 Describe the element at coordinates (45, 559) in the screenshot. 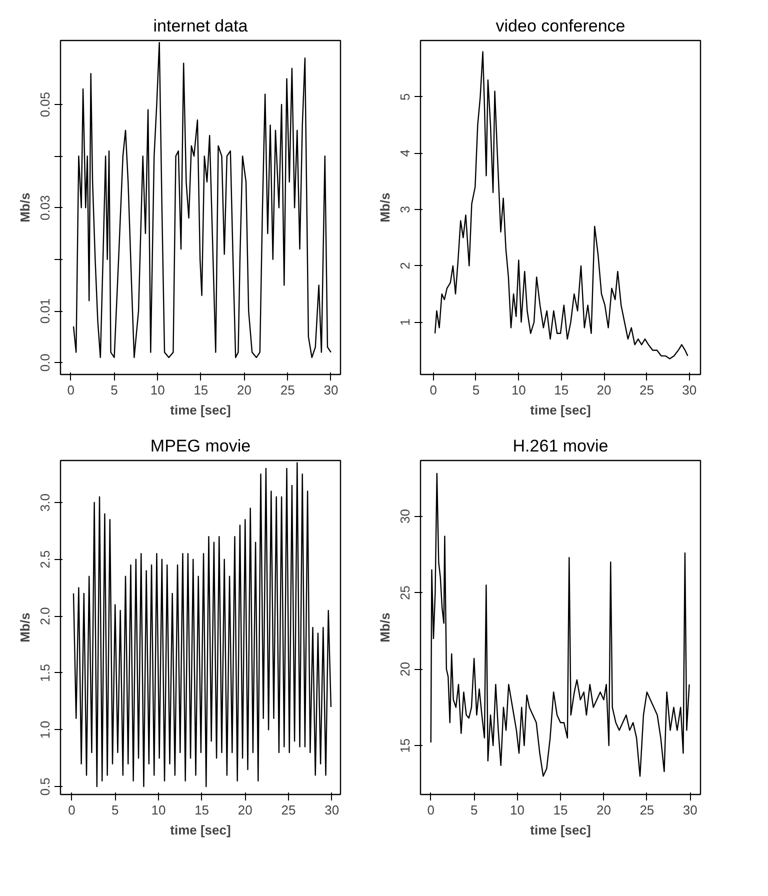

I see `y-tick-label: 2.5` at that location.